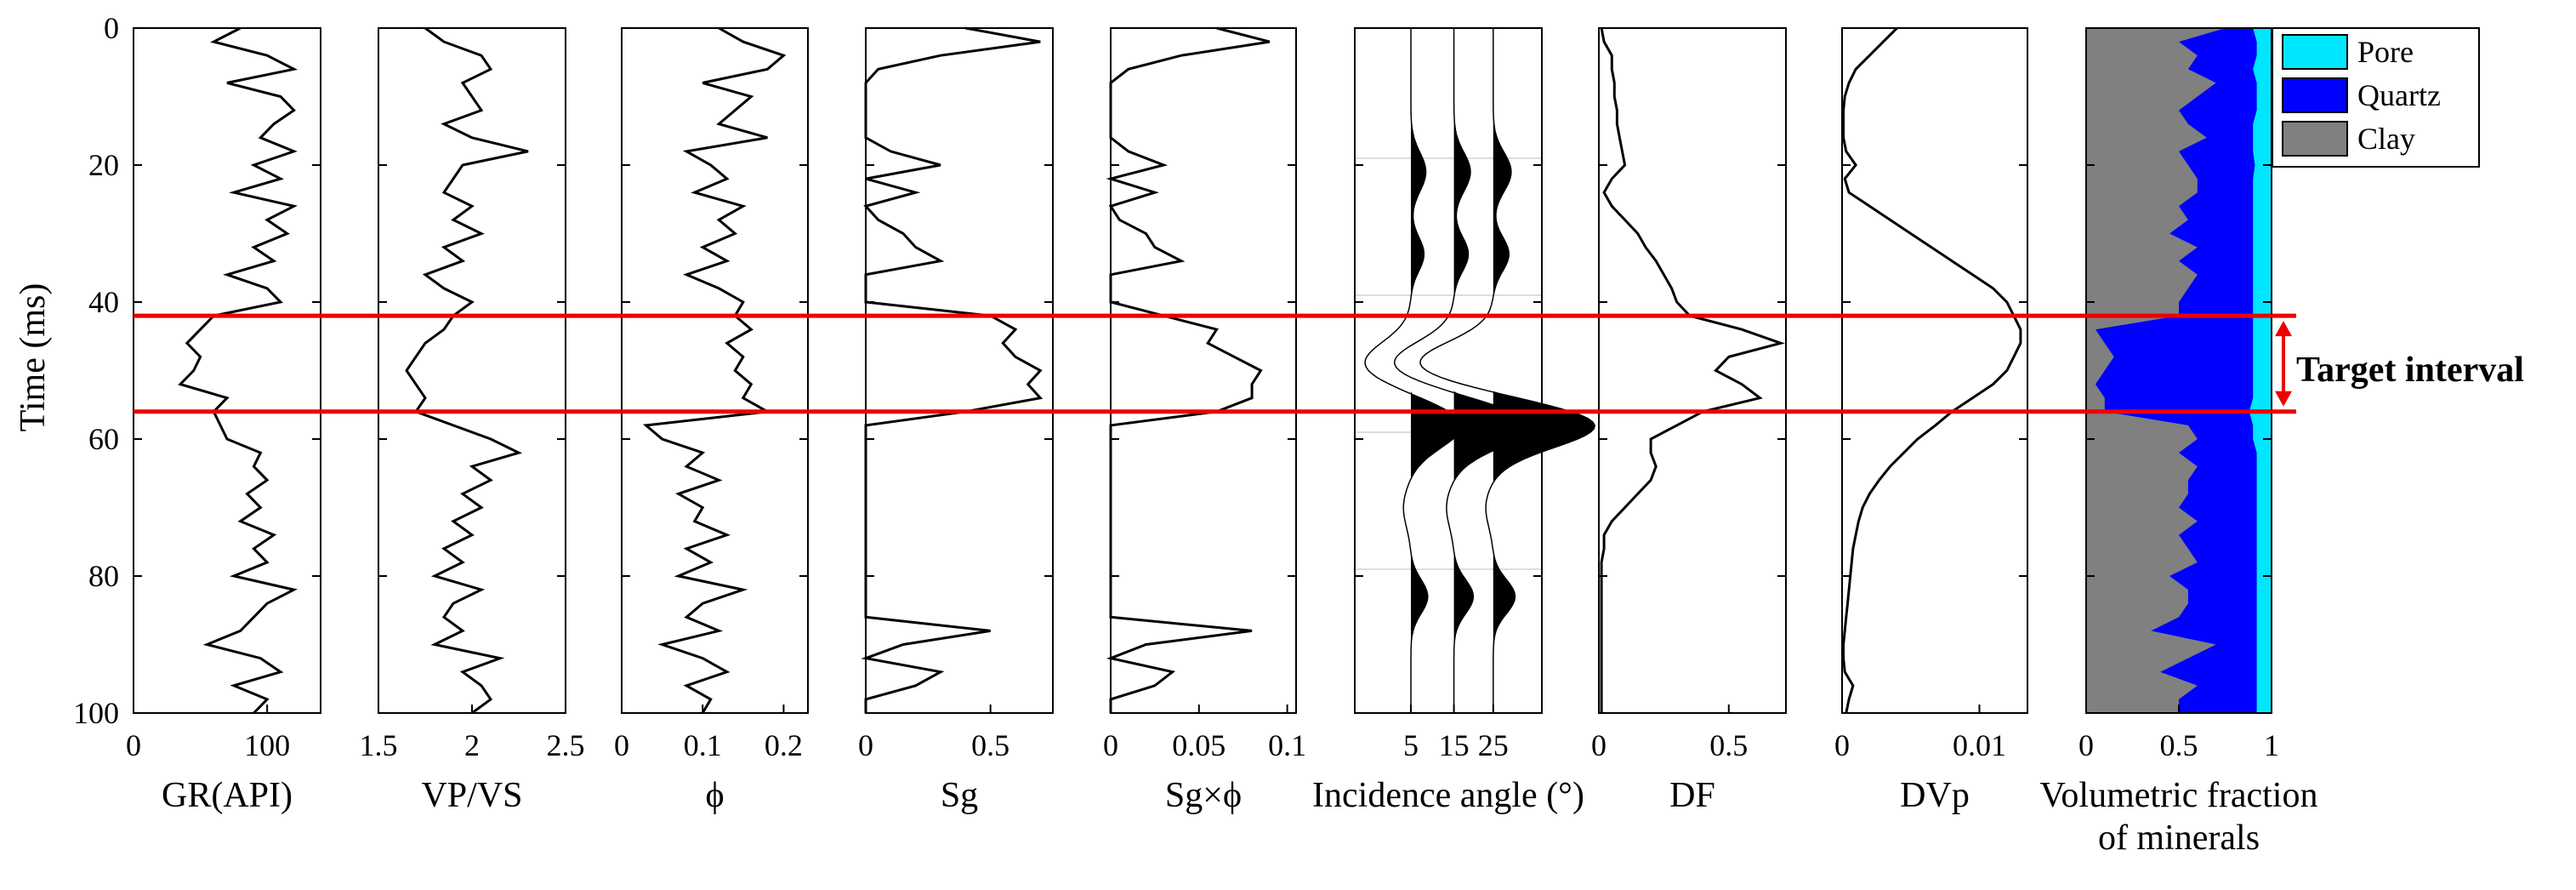 Image resolution: width=2576 pixels, height=890 pixels. Describe the element at coordinates (1198, 745) in the screenshot. I see `x-tick-label: 0.05` at that location.